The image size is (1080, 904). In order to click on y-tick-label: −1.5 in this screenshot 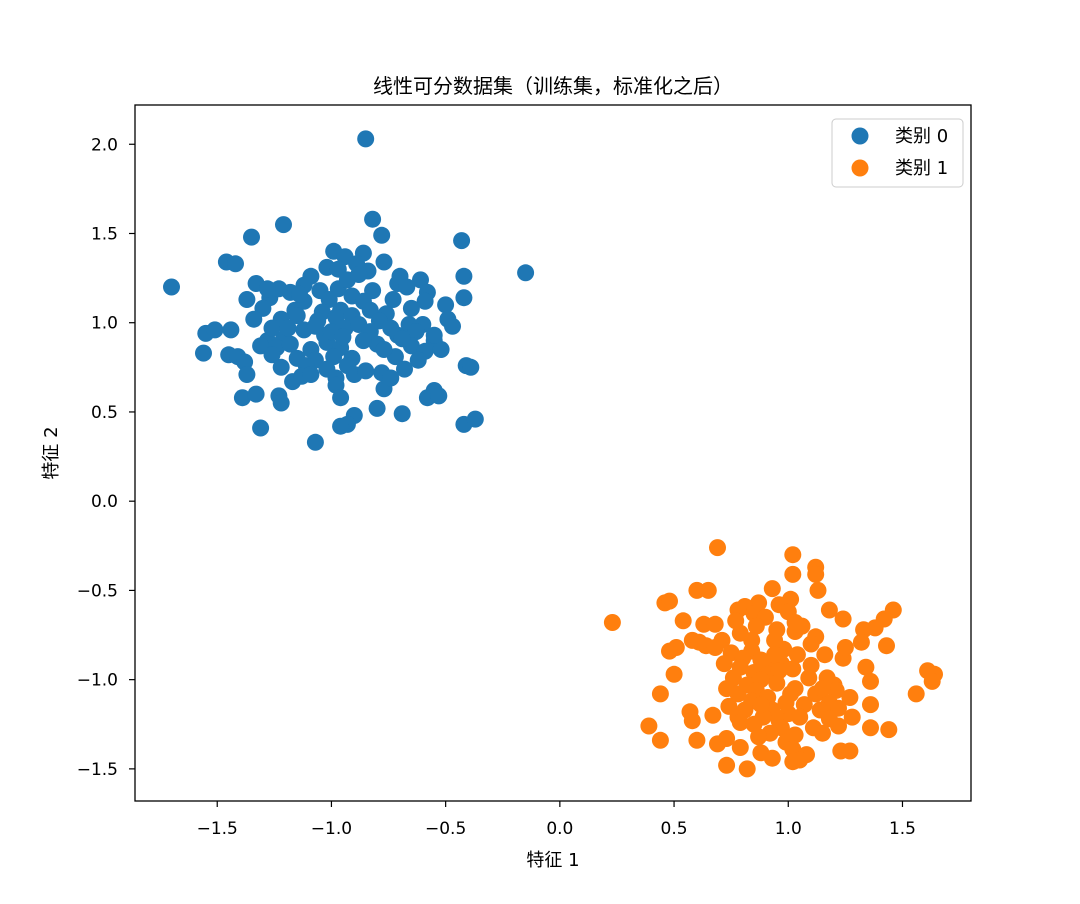, I will do `click(97, 770)`.